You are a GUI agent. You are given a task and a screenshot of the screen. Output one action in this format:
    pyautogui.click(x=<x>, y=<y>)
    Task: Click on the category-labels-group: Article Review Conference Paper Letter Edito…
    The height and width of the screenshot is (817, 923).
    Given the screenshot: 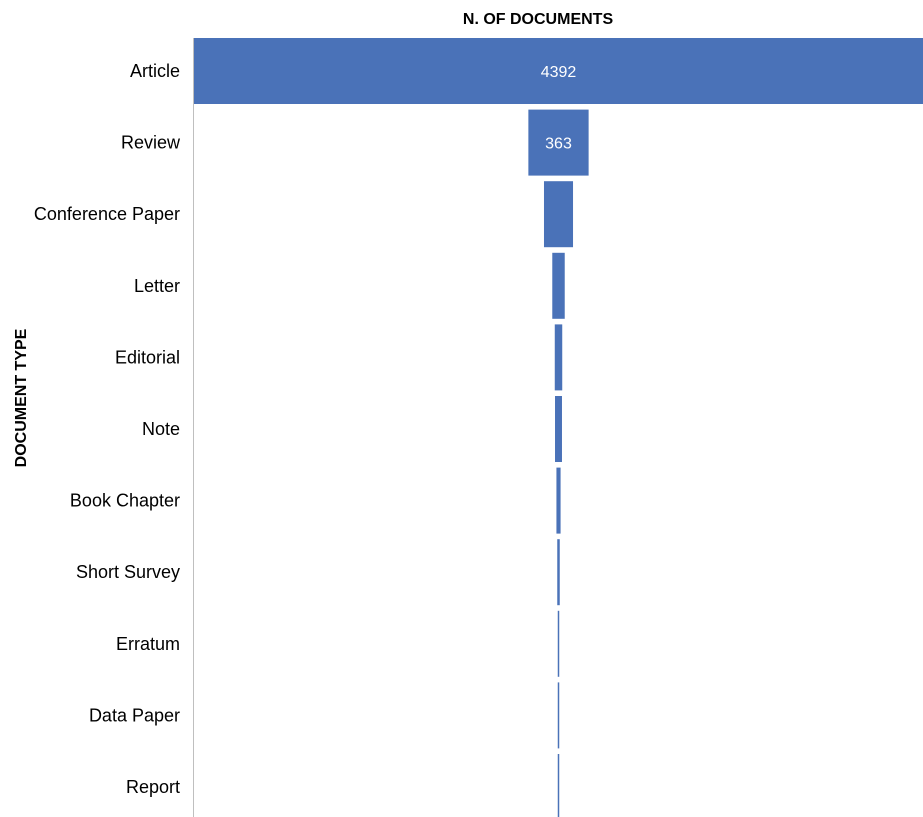 What is the action you would take?
    pyautogui.click(x=107, y=429)
    